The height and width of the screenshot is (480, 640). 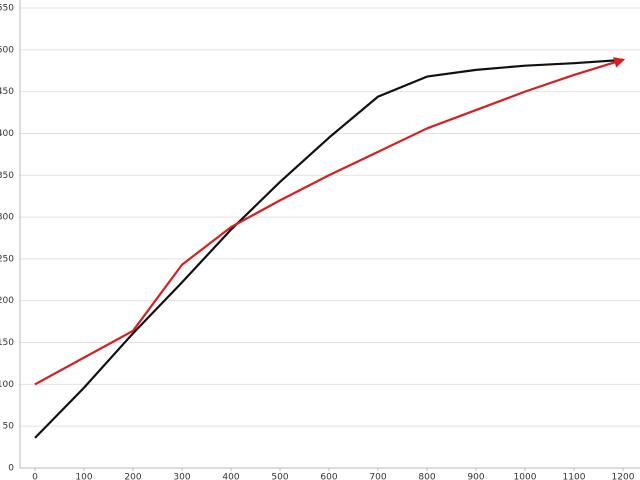 What do you see at coordinates (7, 218) in the screenshot?
I see `y-tick-label: 300` at bounding box center [7, 218].